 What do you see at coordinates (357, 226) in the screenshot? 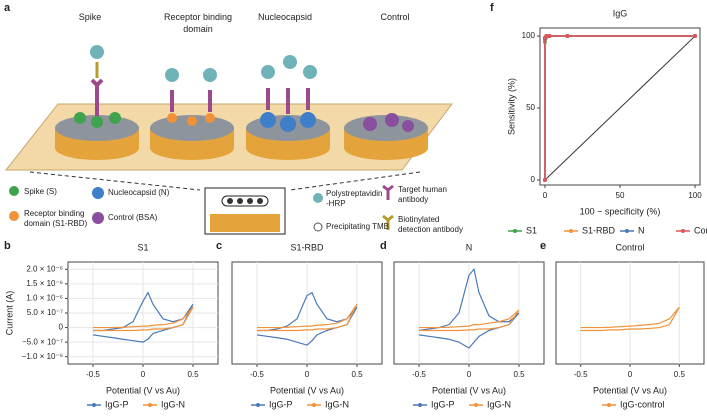
I see `legend-label: Precipitating TMB` at bounding box center [357, 226].